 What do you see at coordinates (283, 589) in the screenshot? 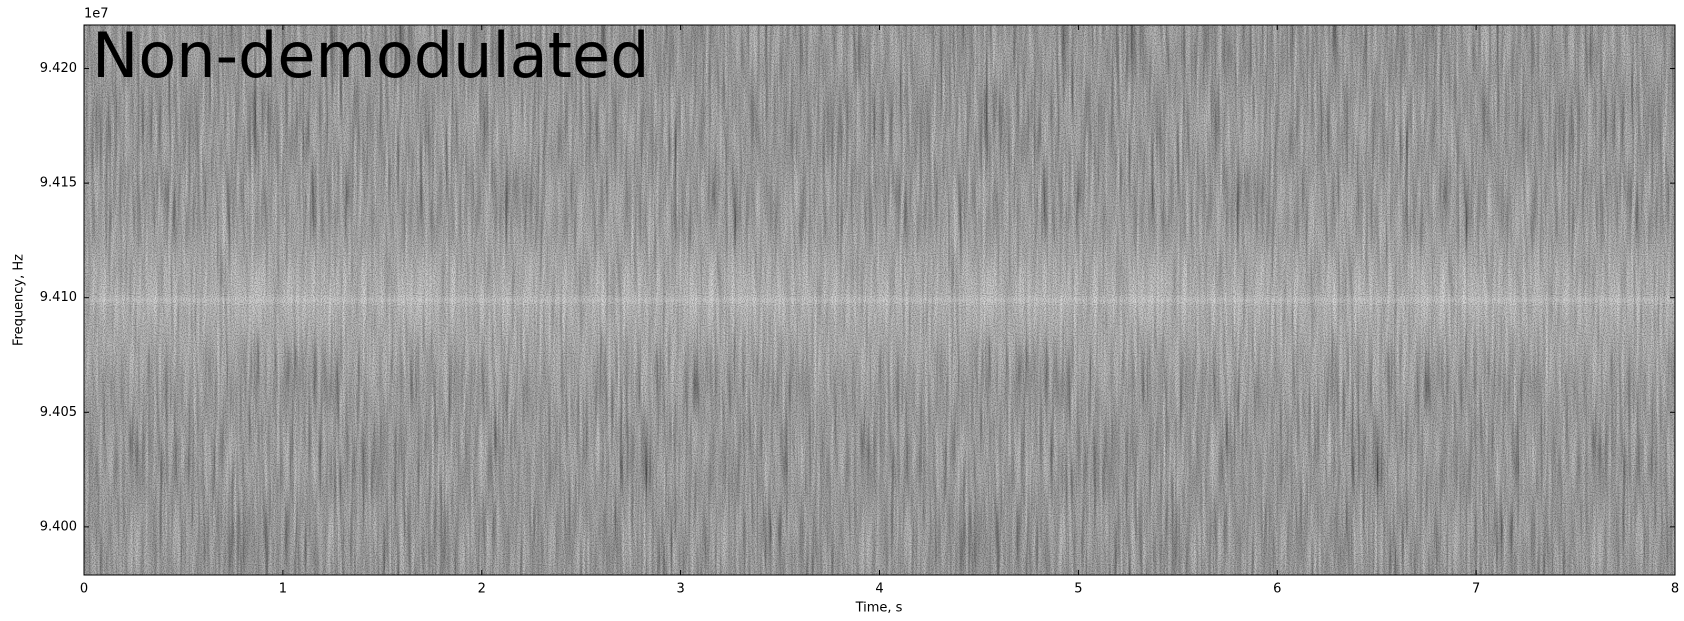
I see `x-tick-label: 1` at bounding box center [283, 589].